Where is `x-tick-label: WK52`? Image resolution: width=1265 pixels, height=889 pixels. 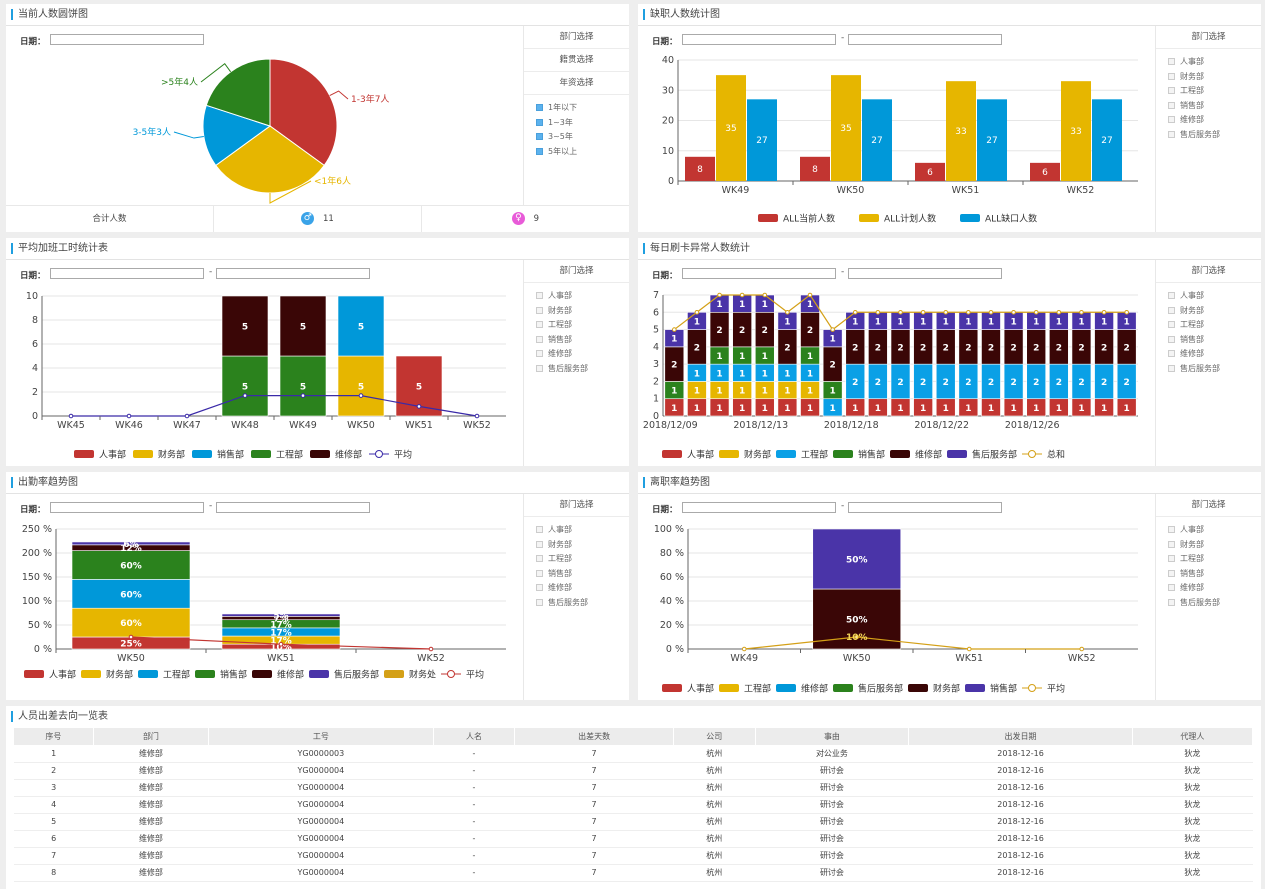 x-tick-label: WK52 is located at coordinates (1081, 190).